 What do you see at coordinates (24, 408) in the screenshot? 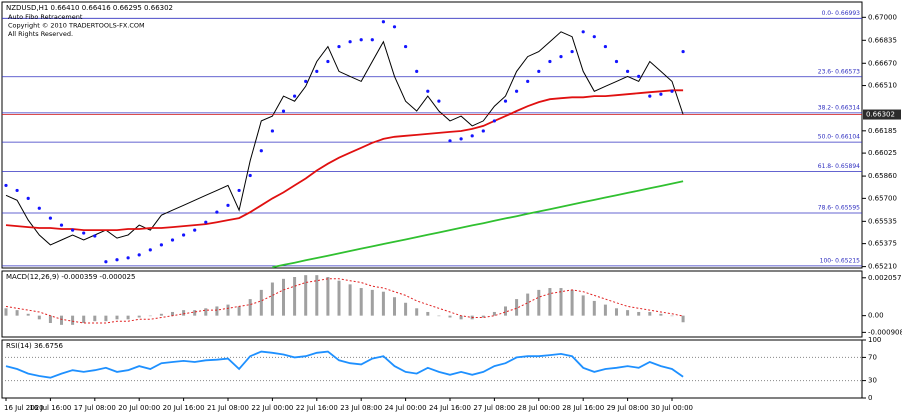
I see `x-tick-label: 16 Jul 2020` at bounding box center [24, 408].